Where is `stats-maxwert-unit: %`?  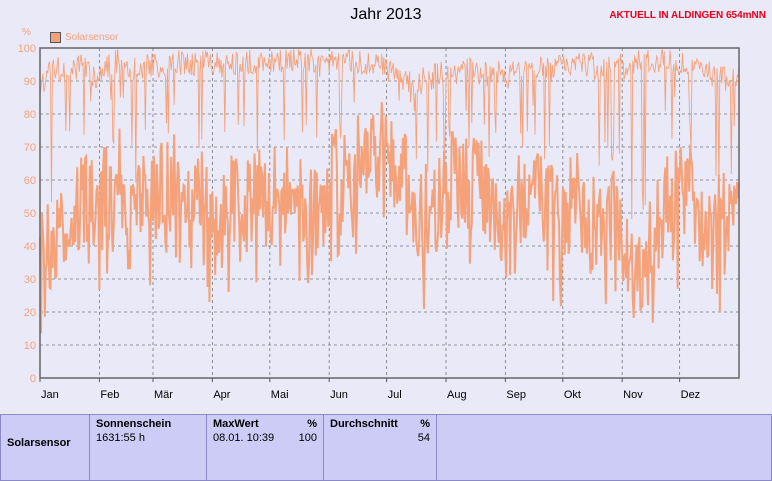
stats-maxwert-unit: % is located at coordinates (312, 424).